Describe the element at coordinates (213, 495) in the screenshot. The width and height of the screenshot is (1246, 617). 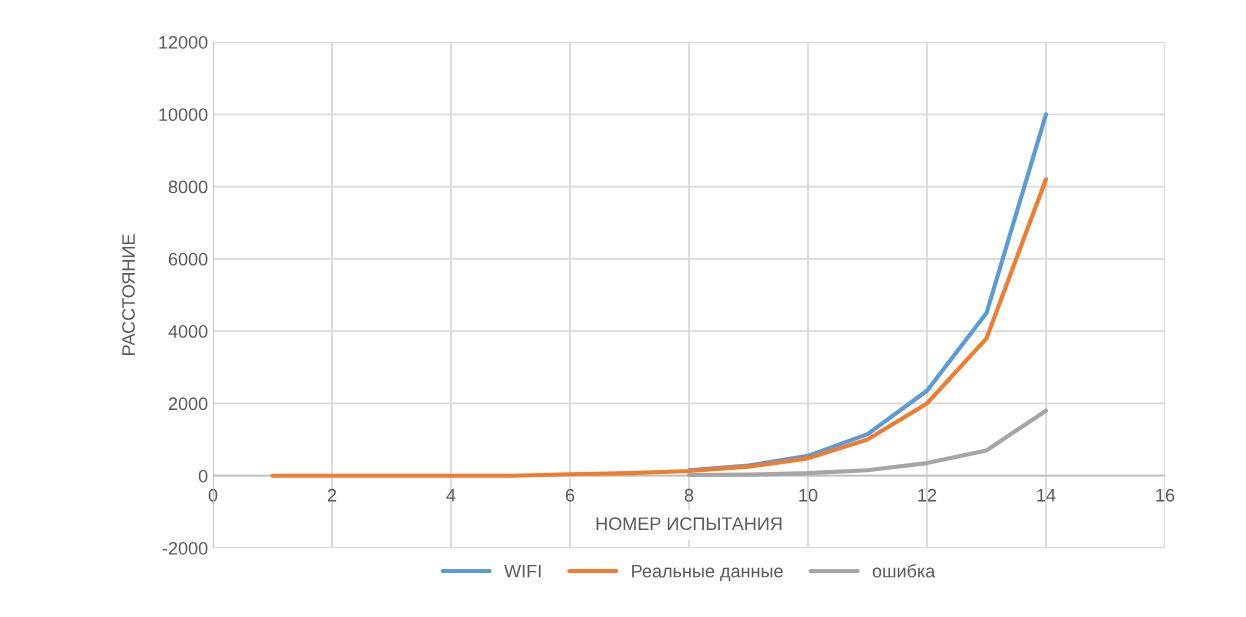
I see `x-tick-label: 0` at that location.